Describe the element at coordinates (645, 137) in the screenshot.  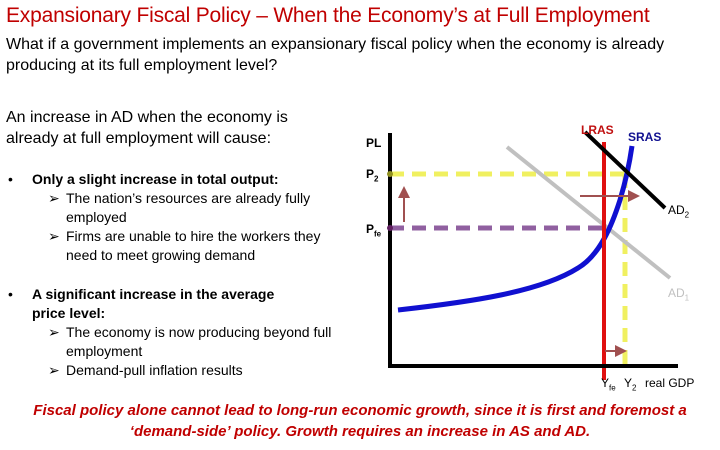
I see `sras-label: SRAS` at that location.